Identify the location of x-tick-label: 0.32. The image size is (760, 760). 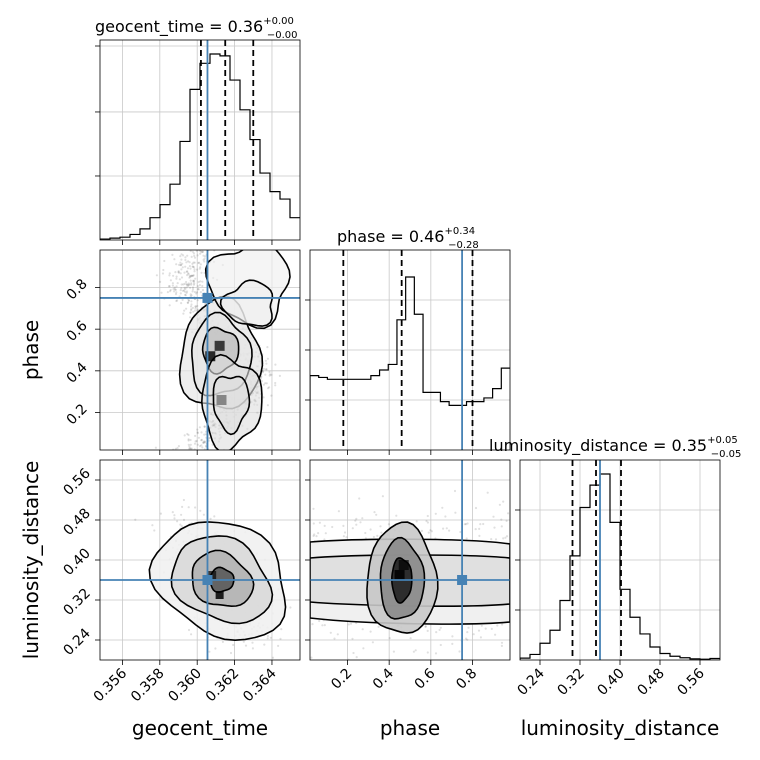
(570, 682).